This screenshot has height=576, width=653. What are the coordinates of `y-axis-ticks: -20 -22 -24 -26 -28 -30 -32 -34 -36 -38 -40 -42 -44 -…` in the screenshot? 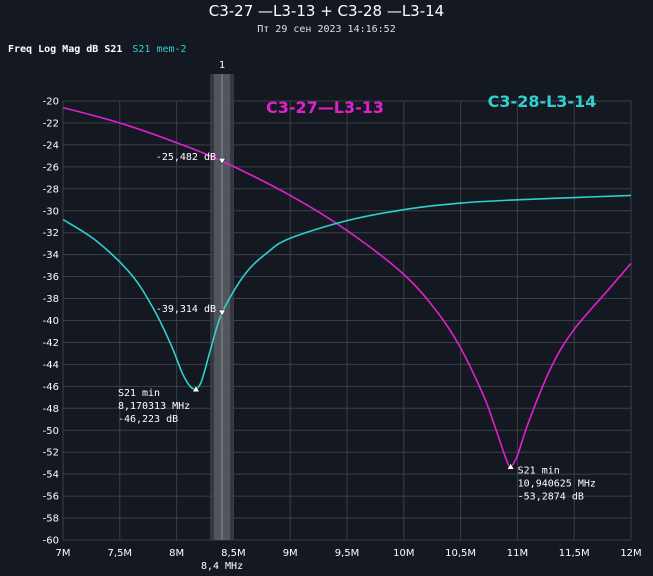 It's located at (51, 322).